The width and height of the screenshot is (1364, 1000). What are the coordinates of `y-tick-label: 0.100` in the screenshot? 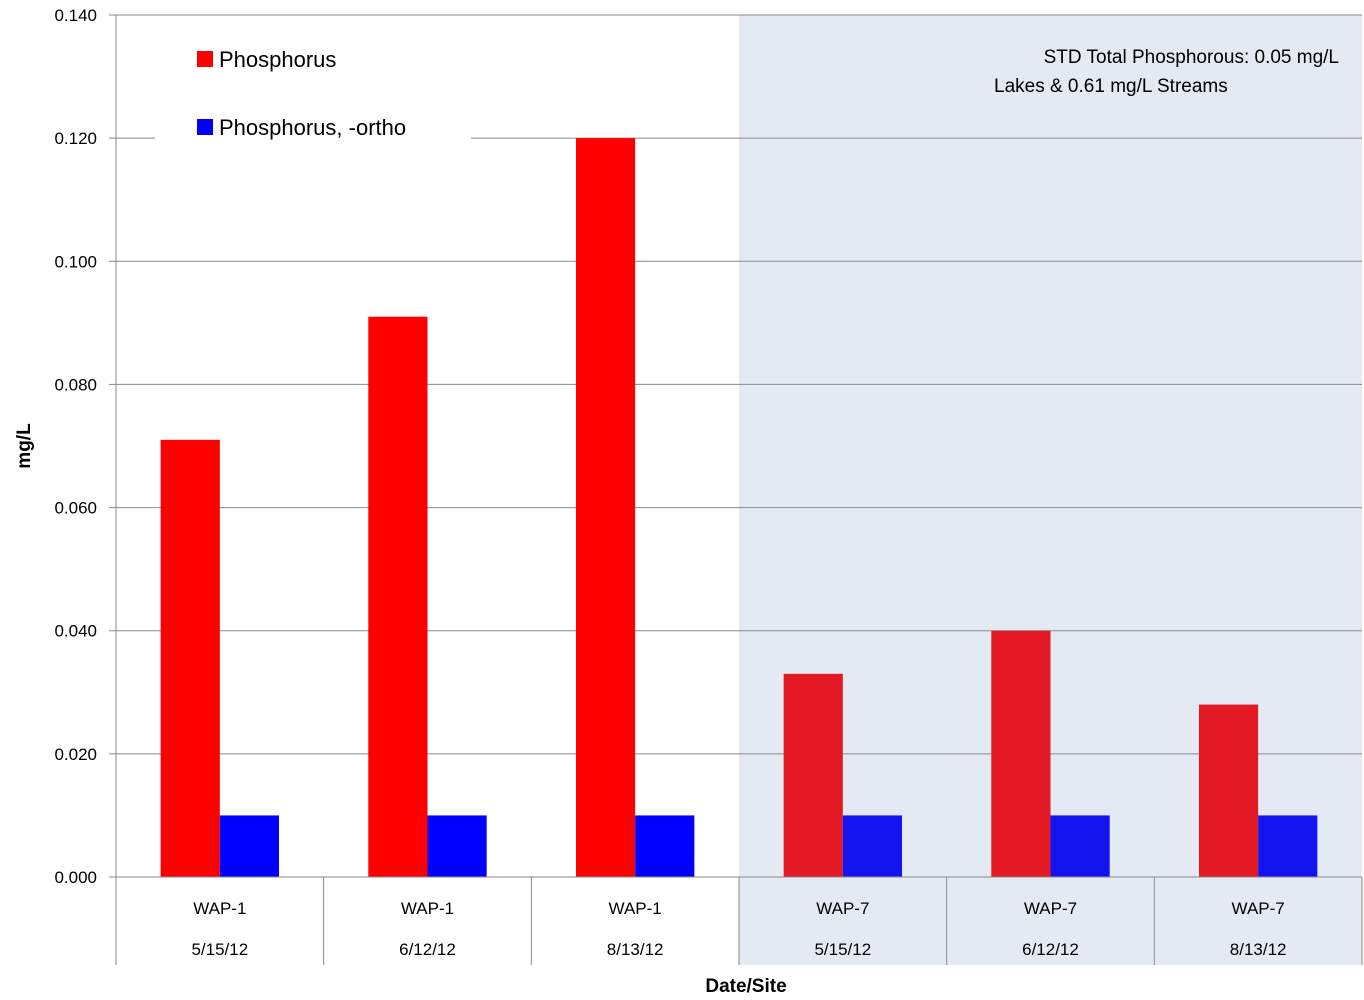 It's located at (75, 261).